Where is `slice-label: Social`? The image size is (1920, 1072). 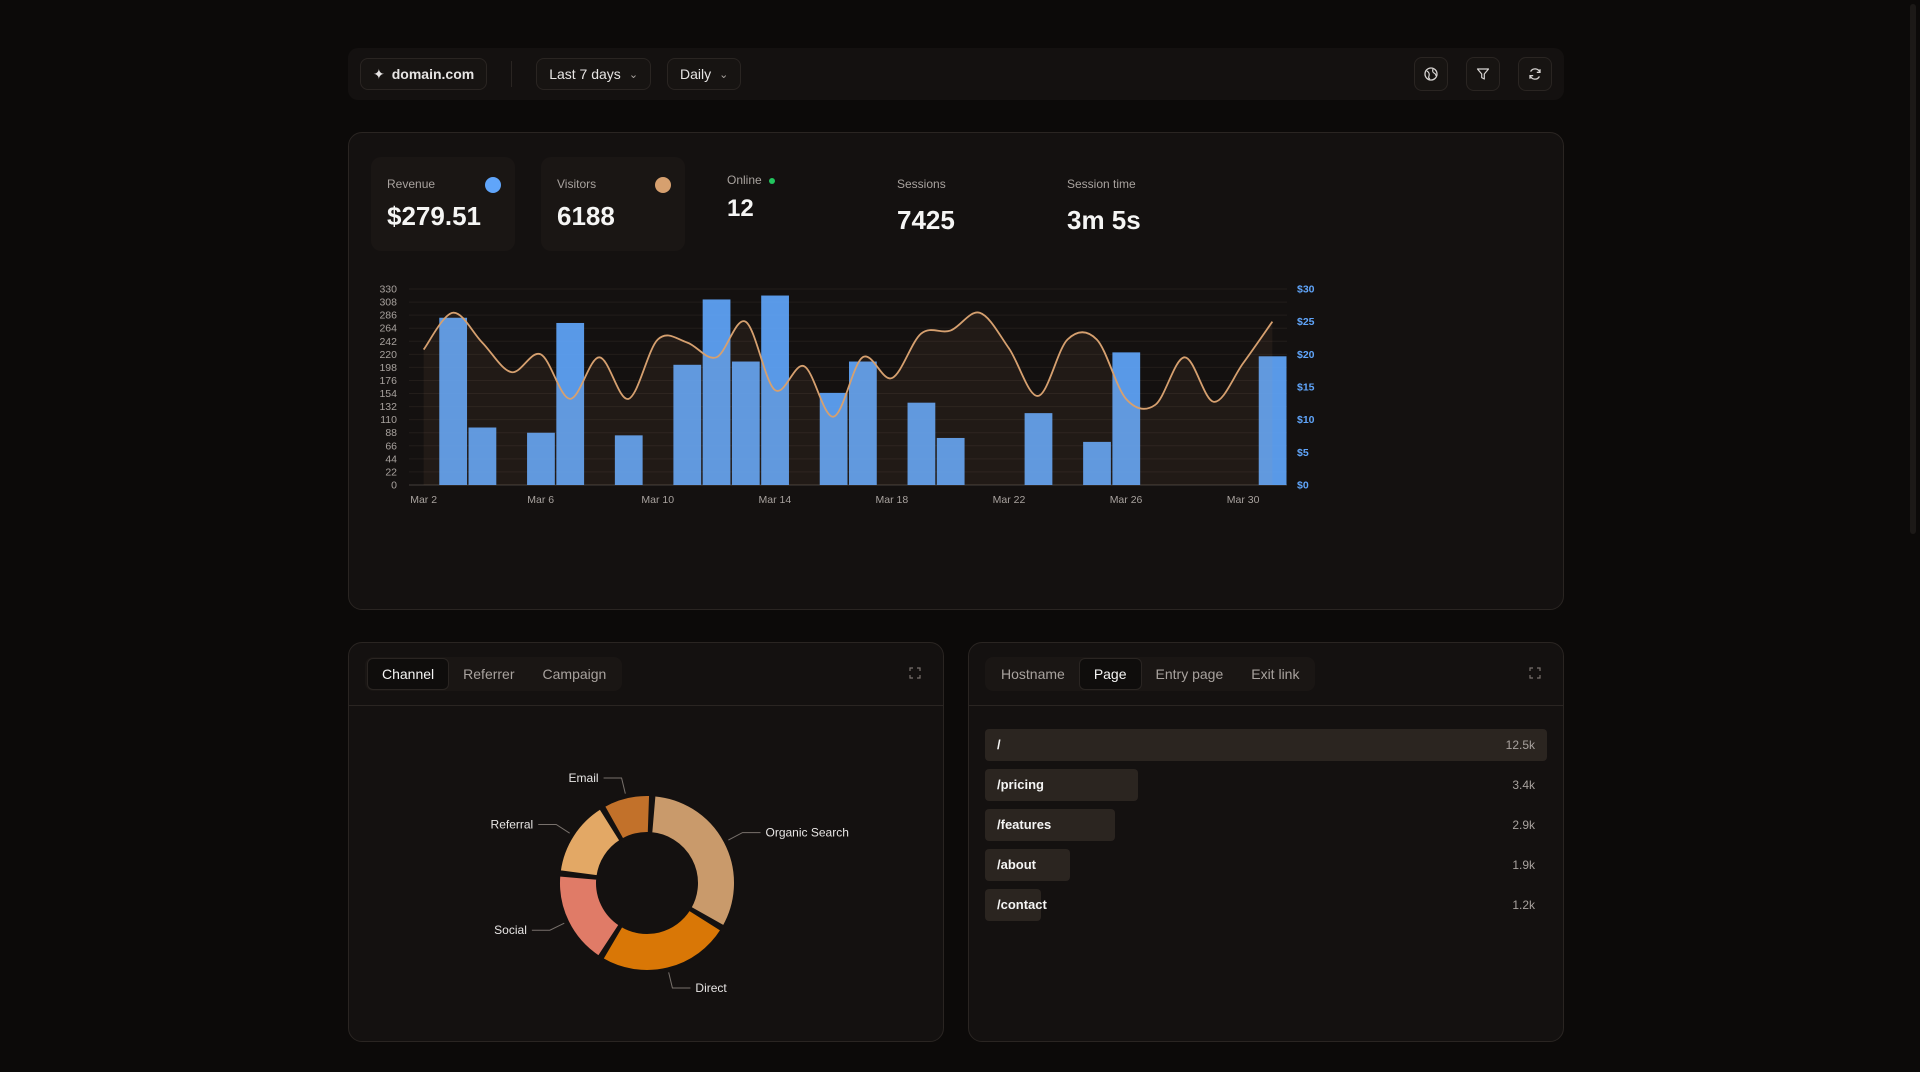 slice-label: Social is located at coordinates (510, 930).